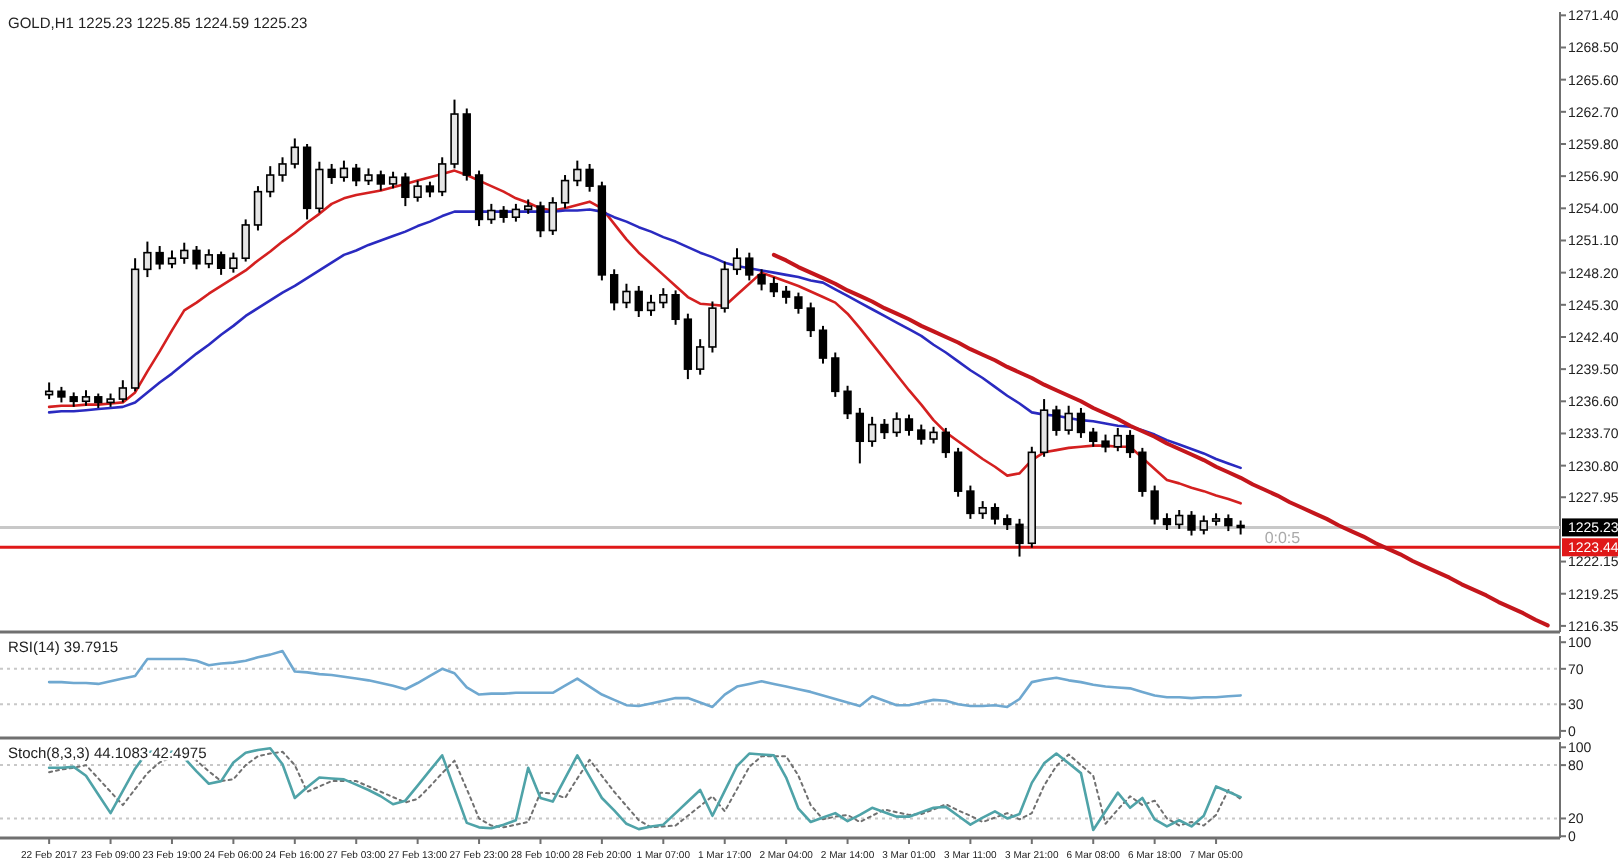  Describe the element at coordinates (1283, 538) in the screenshot. I see `annotation: 0:0:5` at that location.